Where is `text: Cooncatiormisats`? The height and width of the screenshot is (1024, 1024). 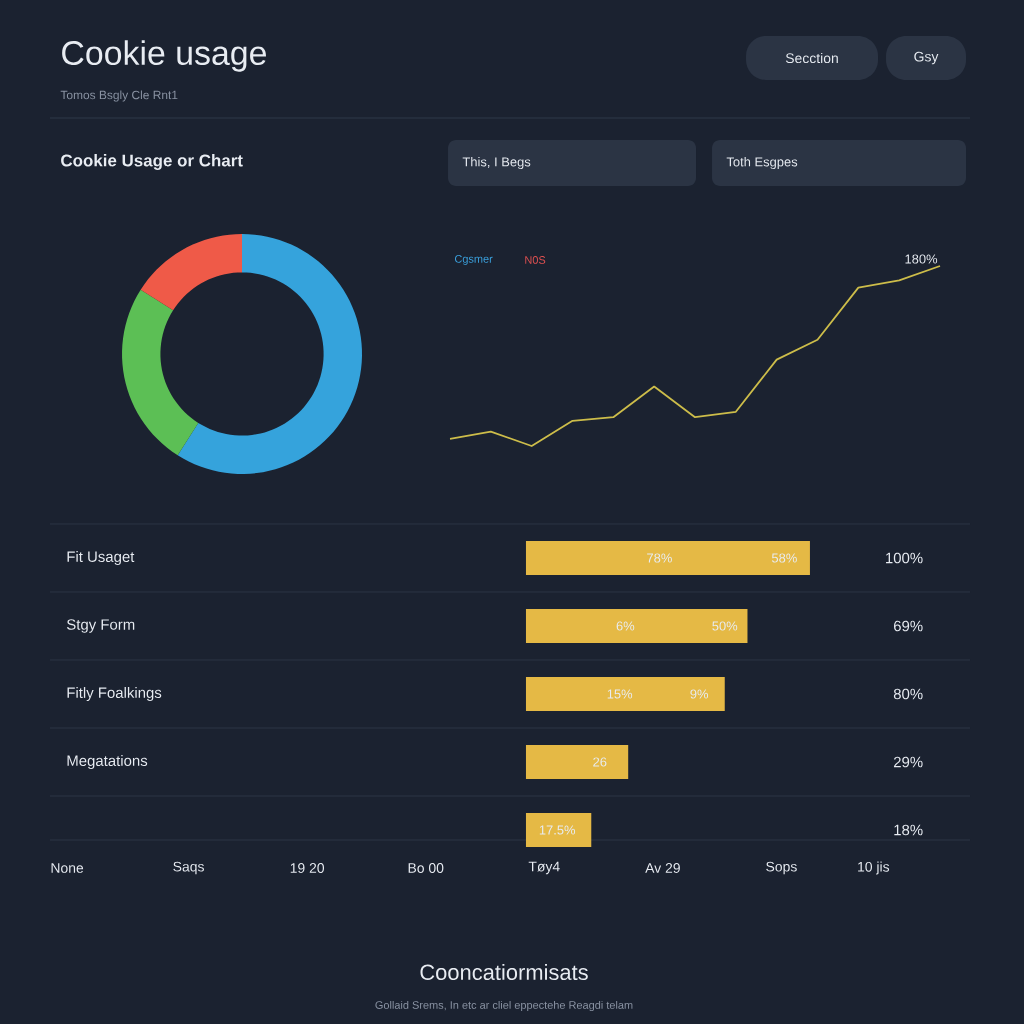 text: Cooncatiormisats is located at coordinates (504, 972).